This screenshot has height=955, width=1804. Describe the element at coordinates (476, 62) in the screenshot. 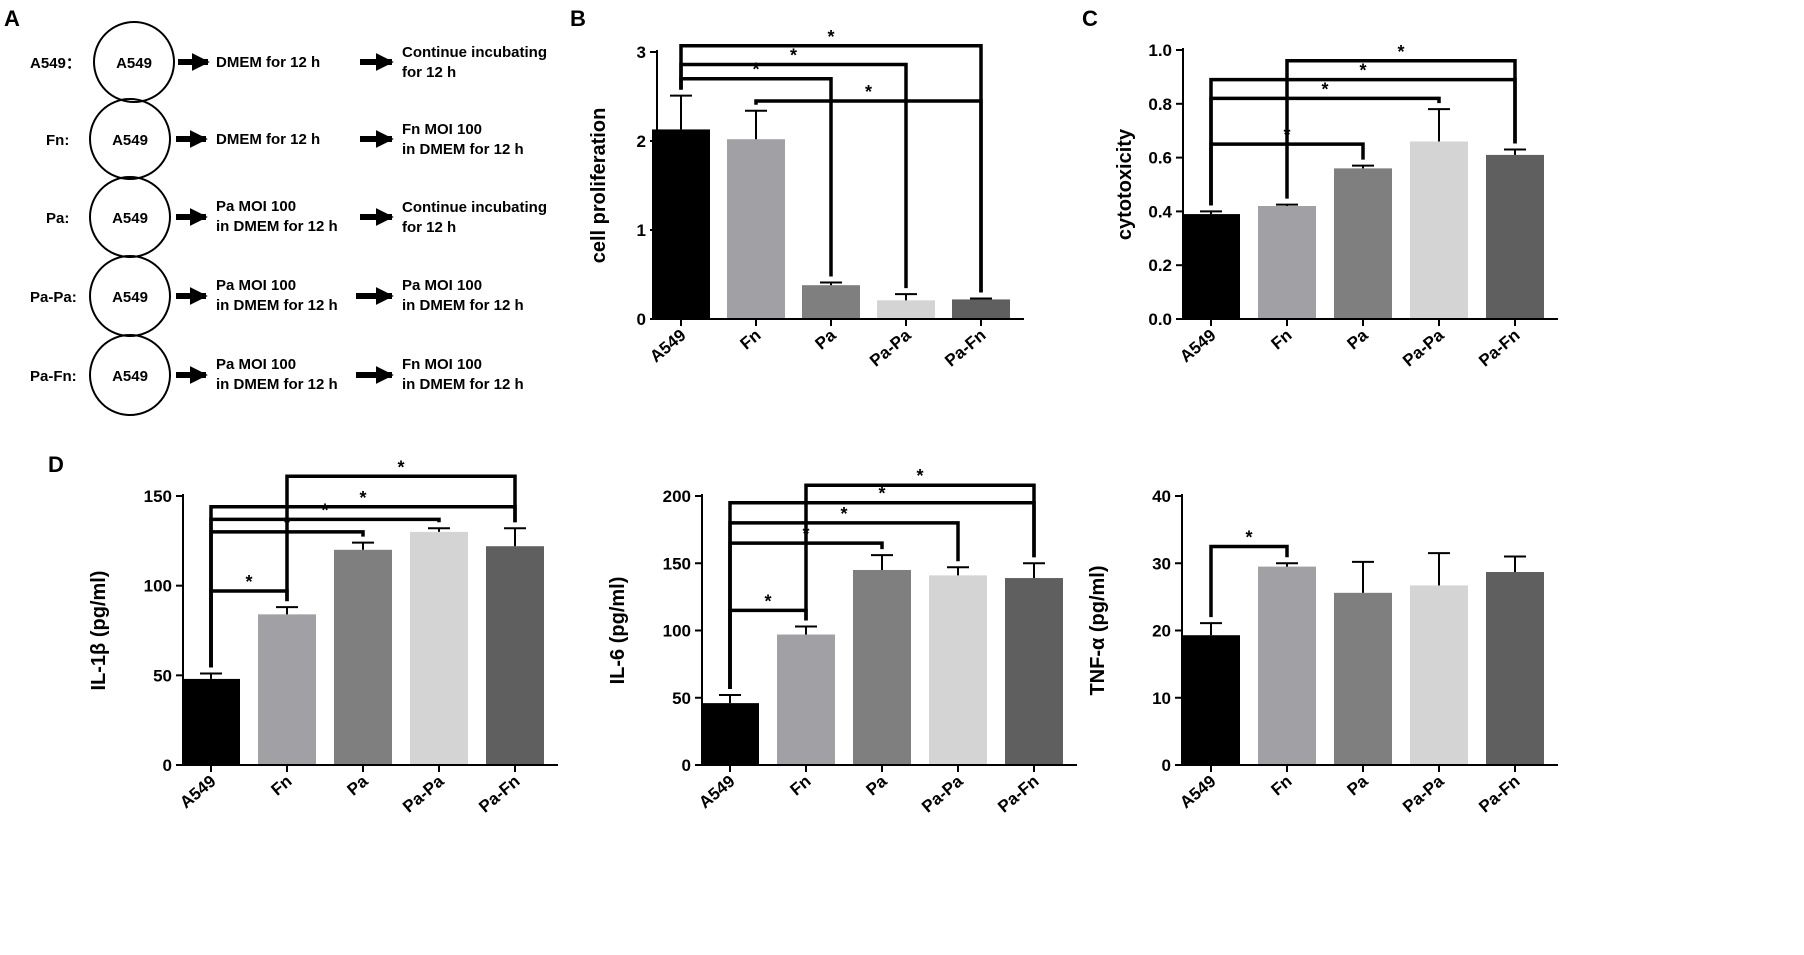

I see `step2-text: Continue incubating for 12 h` at that location.